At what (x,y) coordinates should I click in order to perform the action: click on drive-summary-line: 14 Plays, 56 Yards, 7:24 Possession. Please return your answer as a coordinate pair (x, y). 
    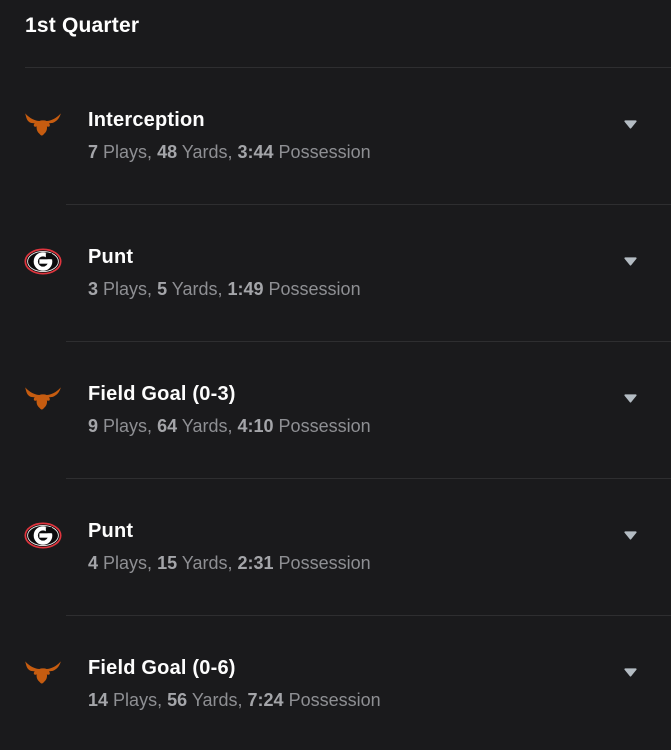
    Looking at the image, I should click on (350, 700).